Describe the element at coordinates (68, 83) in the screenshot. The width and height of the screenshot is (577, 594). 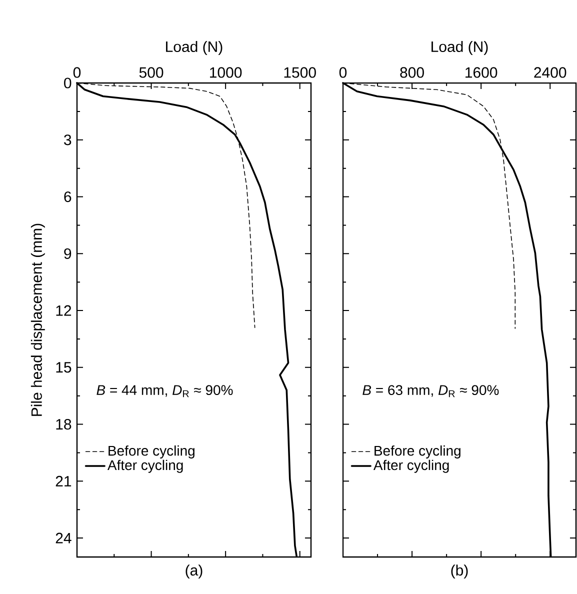
I see `y-tick-label: 0` at that location.